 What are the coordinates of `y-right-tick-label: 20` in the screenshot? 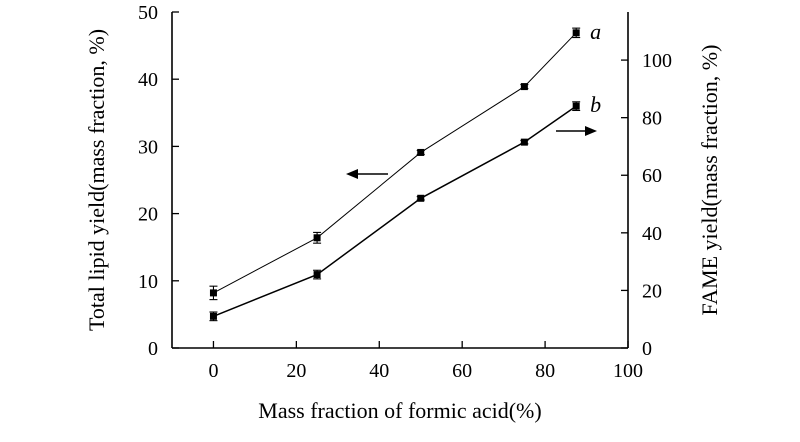 It's located at (652, 291).